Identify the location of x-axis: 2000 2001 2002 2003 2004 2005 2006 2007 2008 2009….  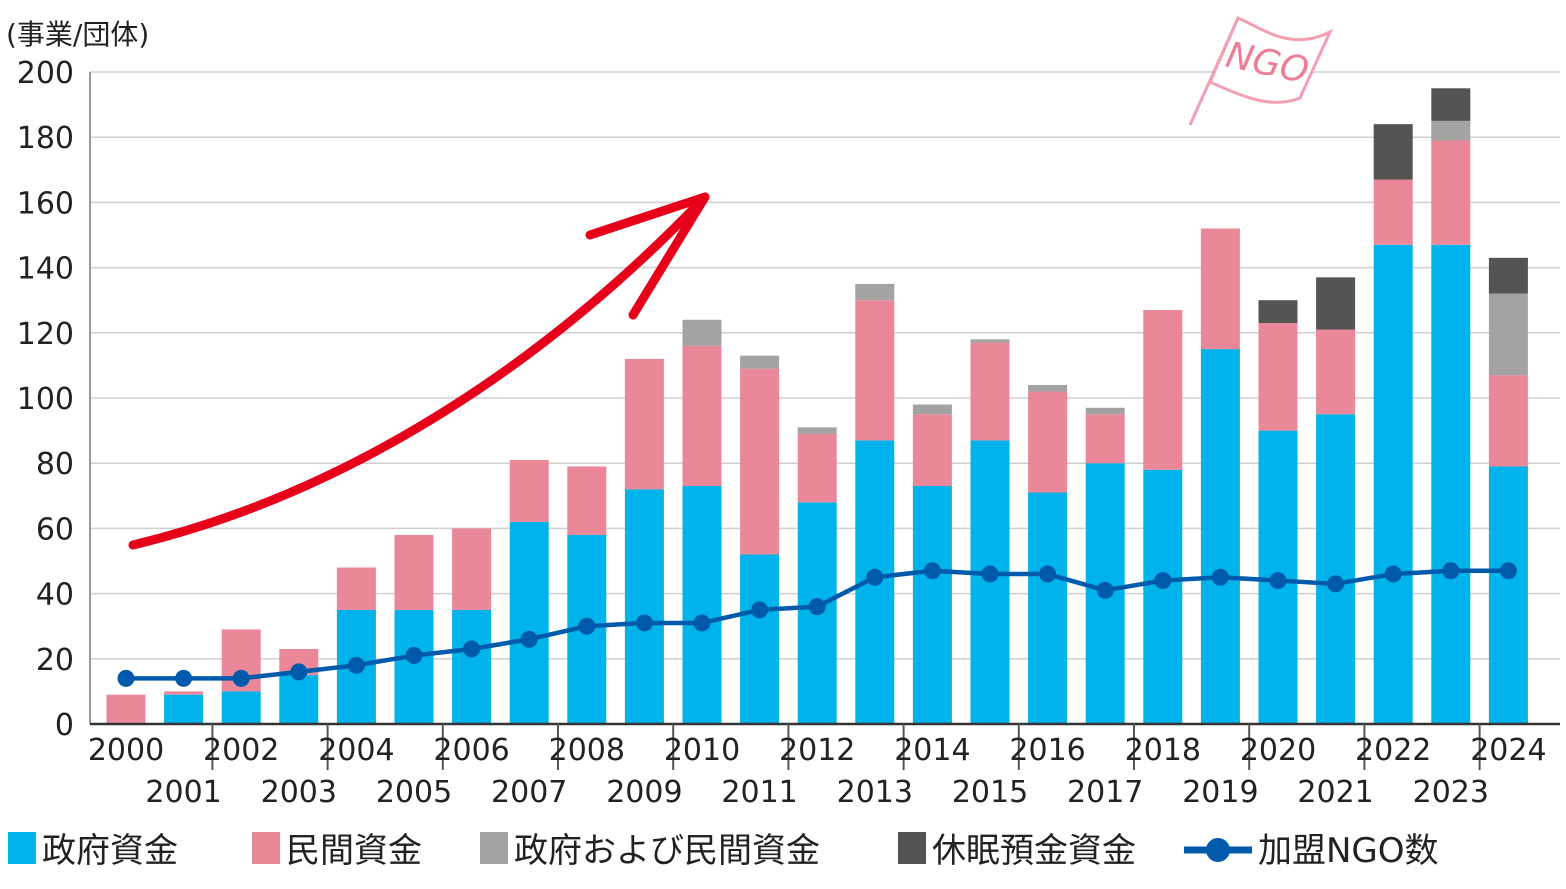
(824, 766).